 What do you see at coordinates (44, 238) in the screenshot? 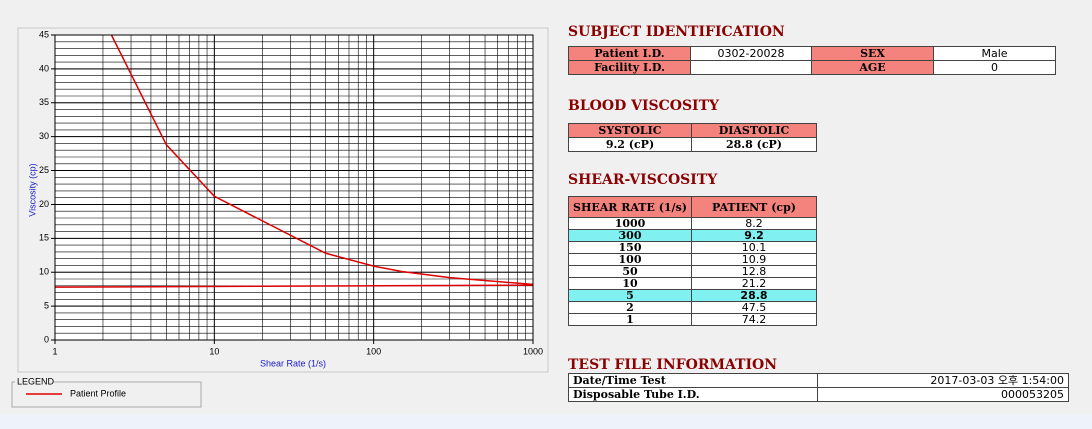
I see `y-tick-label: 15` at bounding box center [44, 238].